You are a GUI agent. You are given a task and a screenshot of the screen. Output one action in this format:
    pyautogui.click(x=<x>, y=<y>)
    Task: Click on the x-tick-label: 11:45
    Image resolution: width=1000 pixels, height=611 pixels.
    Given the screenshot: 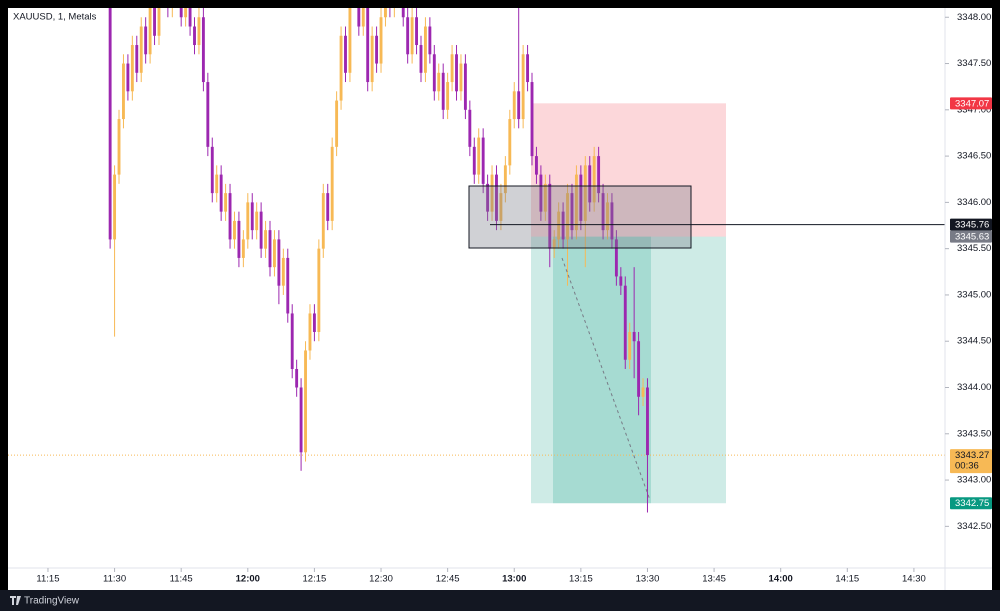 What is the action you would take?
    pyautogui.click(x=181, y=579)
    